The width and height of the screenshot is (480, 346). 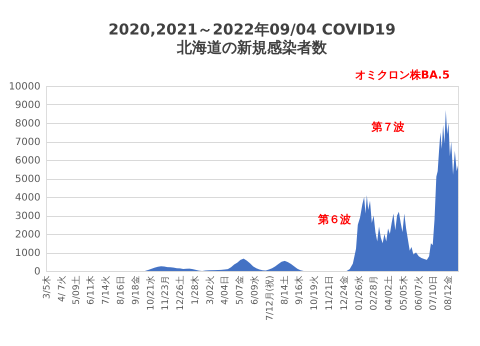 I want to click on x-tick-label: 8/16日, so click(x=121, y=290).